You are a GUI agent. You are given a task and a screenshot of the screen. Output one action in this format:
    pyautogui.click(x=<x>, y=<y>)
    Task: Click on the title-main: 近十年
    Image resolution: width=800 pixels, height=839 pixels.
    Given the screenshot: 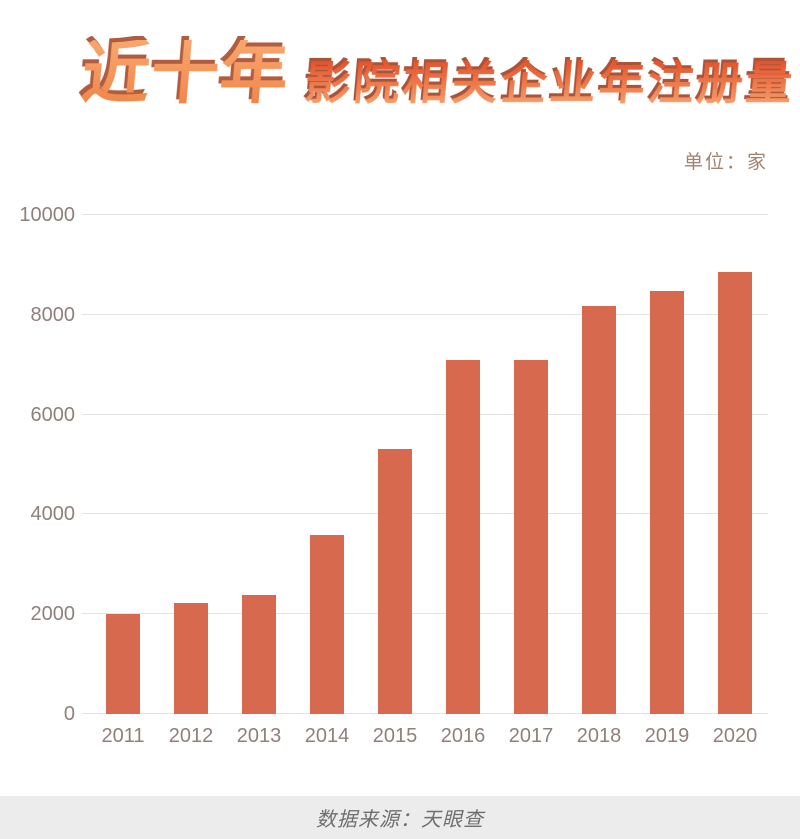 What is the action you would take?
    pyautogui.click(x=185, y=74)
    